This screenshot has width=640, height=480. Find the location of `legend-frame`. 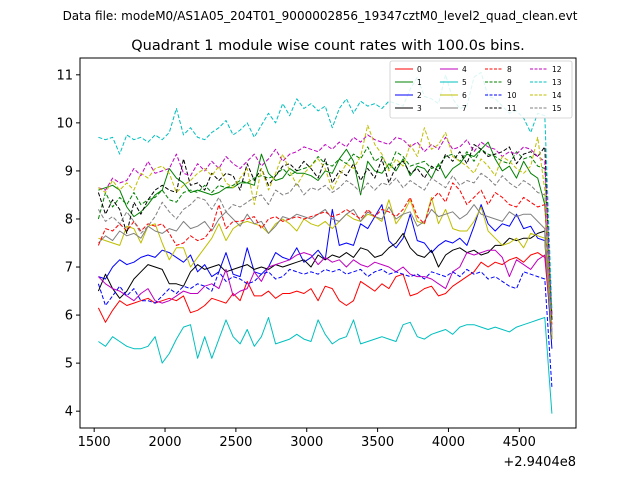

legend-frame is located at coordinates (481, 89).